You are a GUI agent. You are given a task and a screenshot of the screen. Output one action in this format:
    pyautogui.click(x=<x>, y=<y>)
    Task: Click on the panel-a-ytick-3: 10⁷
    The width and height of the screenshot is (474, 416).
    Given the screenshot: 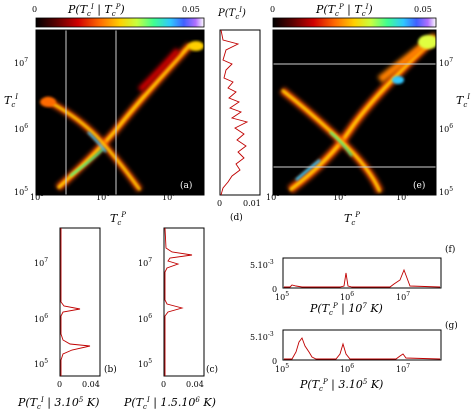 What is the action you would take?
    pyautogui.click(x=21, y=62)
    